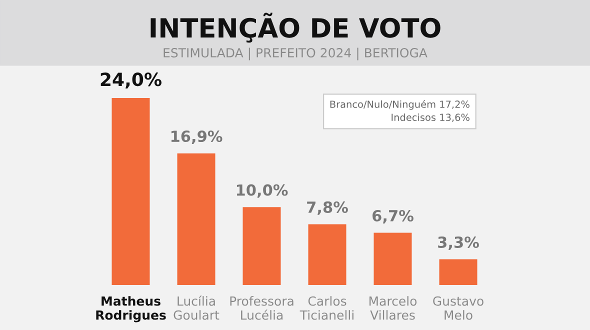 Image resolution: width=590 pixels, height=330 pixels. What do you see at coordinates (295, 27) in the screenshot?
I see `chart-title: INTENÇÃO DE VOTO` at bounding box center [295, 27].